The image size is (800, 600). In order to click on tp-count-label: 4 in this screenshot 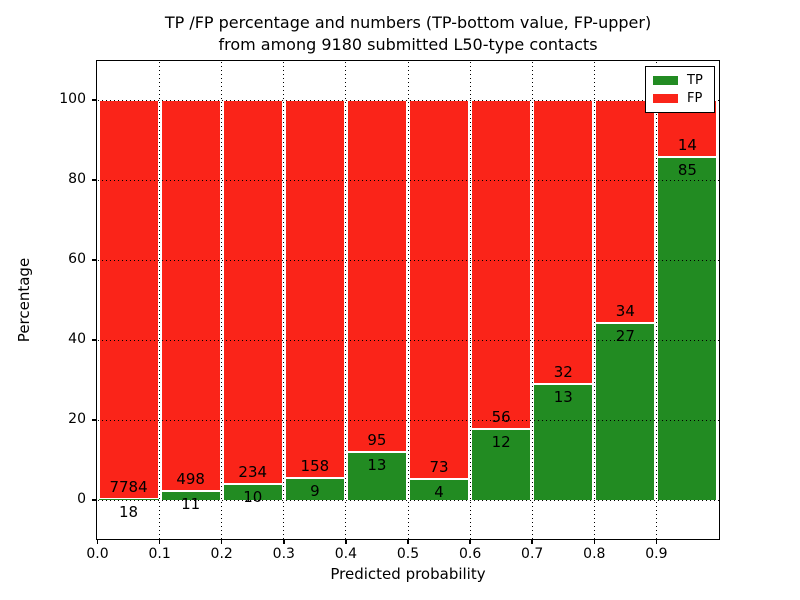, I will do `click(439, 492)`.